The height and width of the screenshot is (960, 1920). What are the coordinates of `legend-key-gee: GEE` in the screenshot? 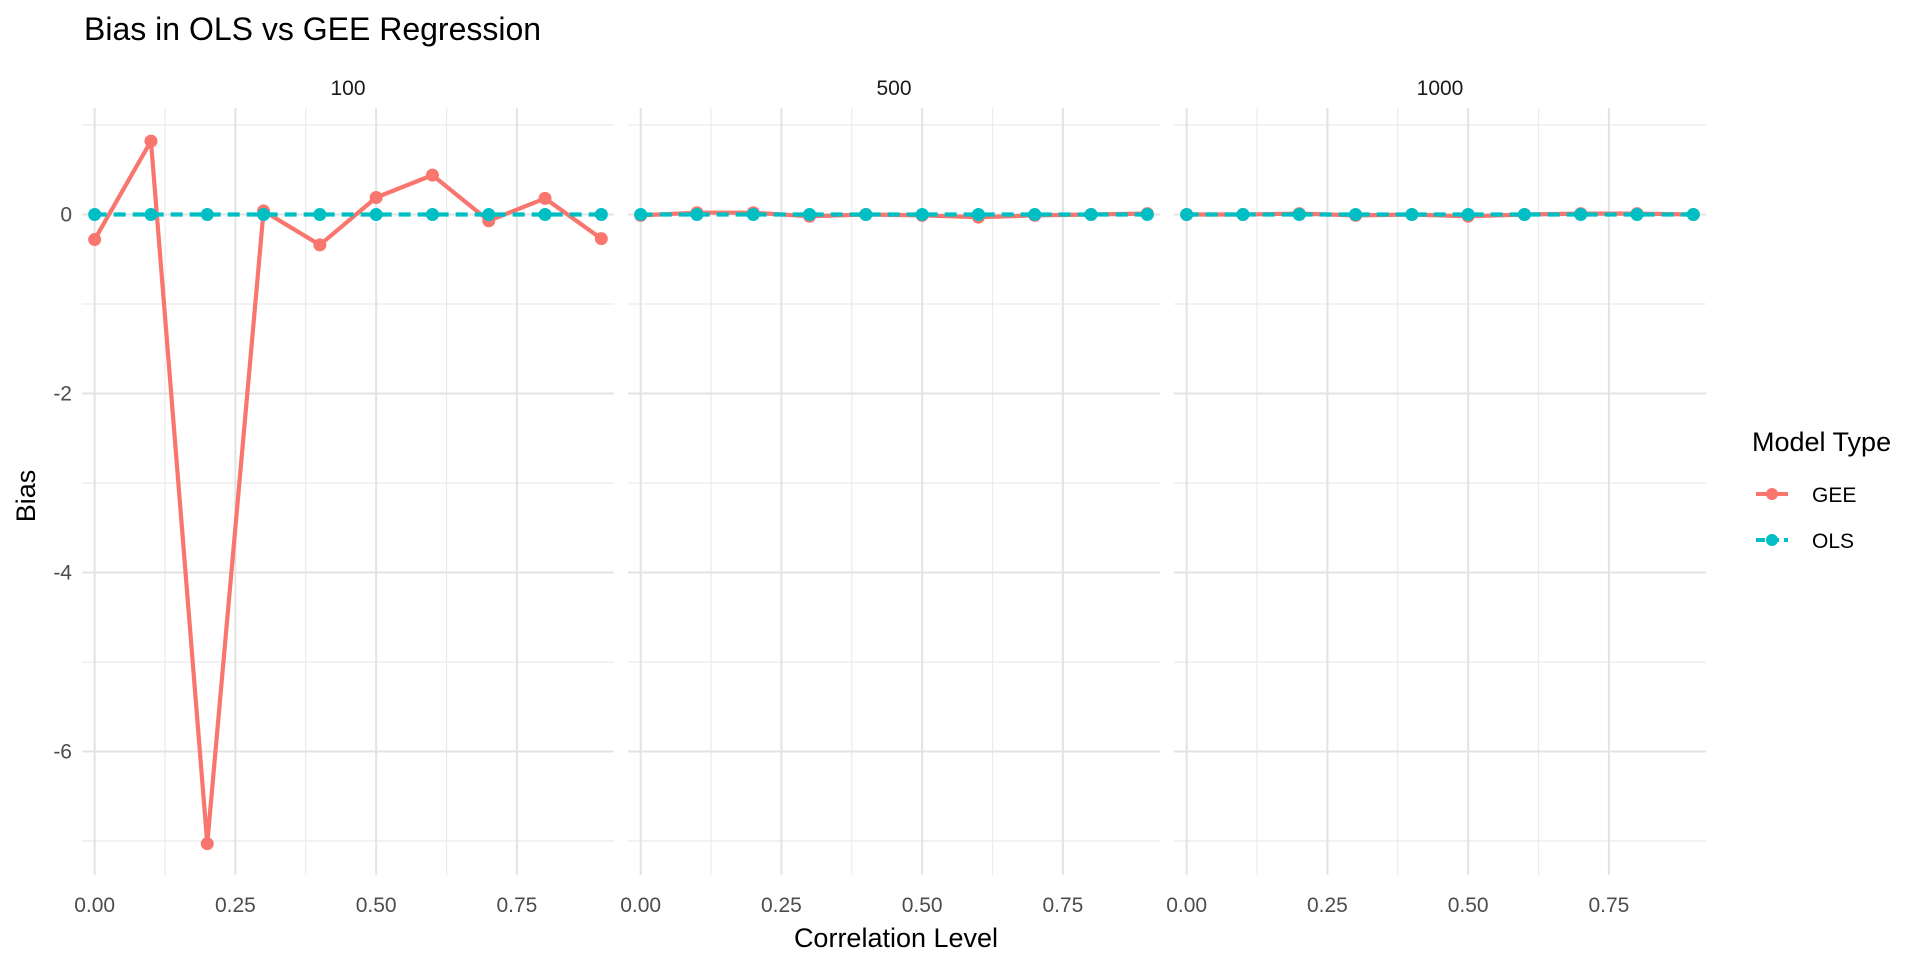 It's located at (1806, 495).